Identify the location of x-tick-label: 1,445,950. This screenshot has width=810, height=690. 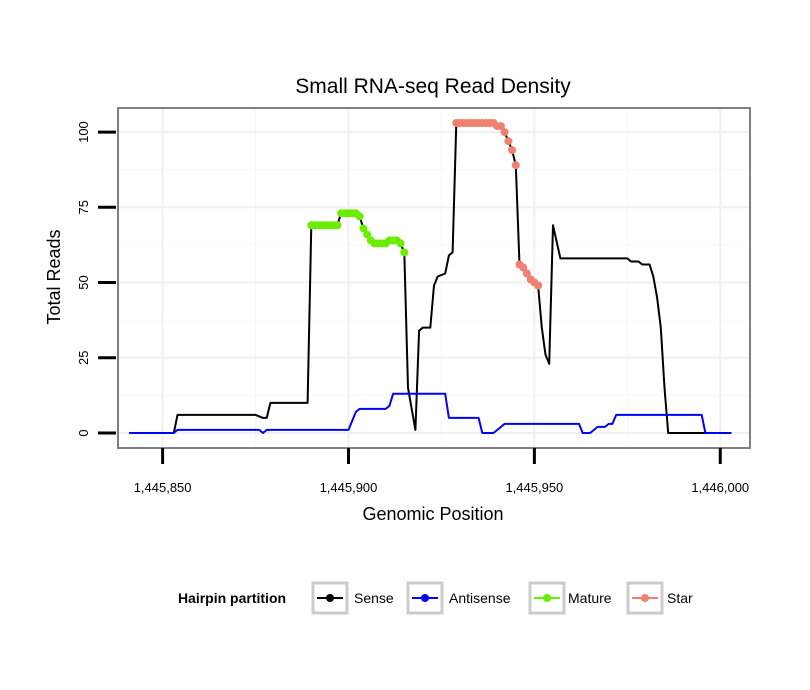
(534, 487).